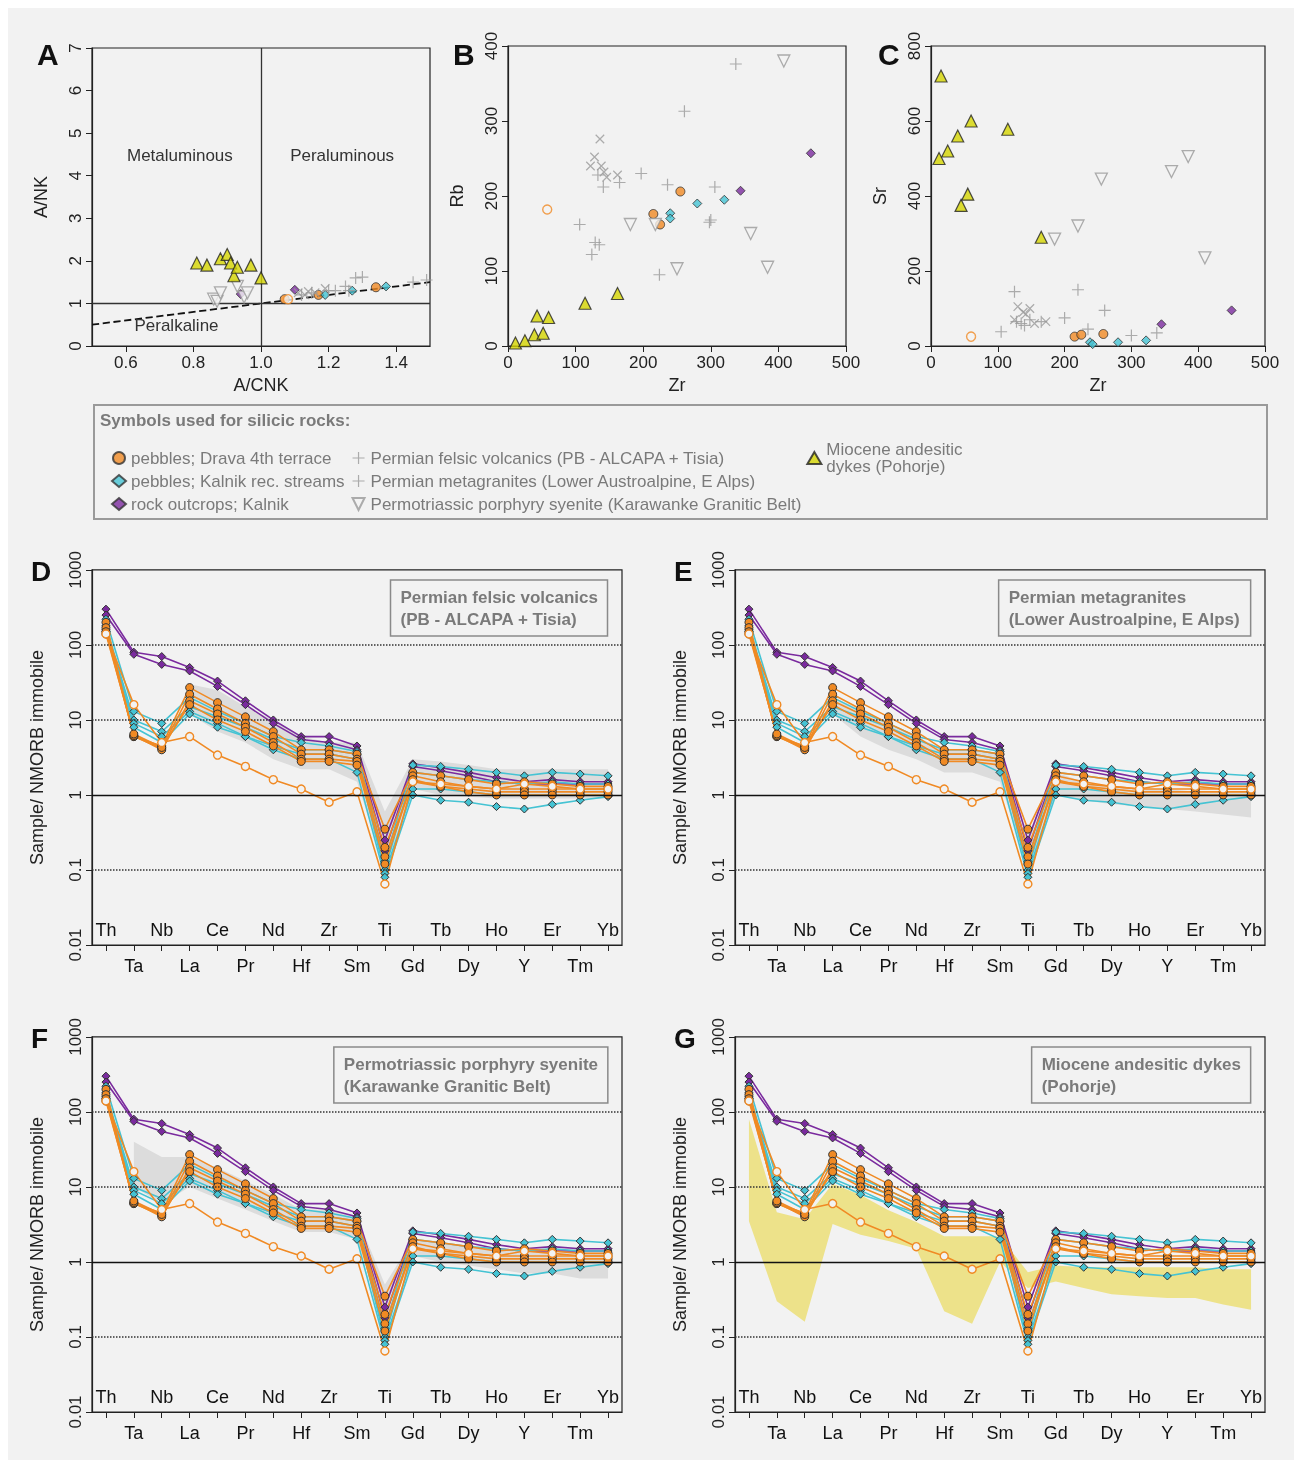 The image size is (1302, 1467). What do you see at coordinates (75, 261) in the screenshot?
I see `y-tick-label: 2` at bounding box center [75, 261].